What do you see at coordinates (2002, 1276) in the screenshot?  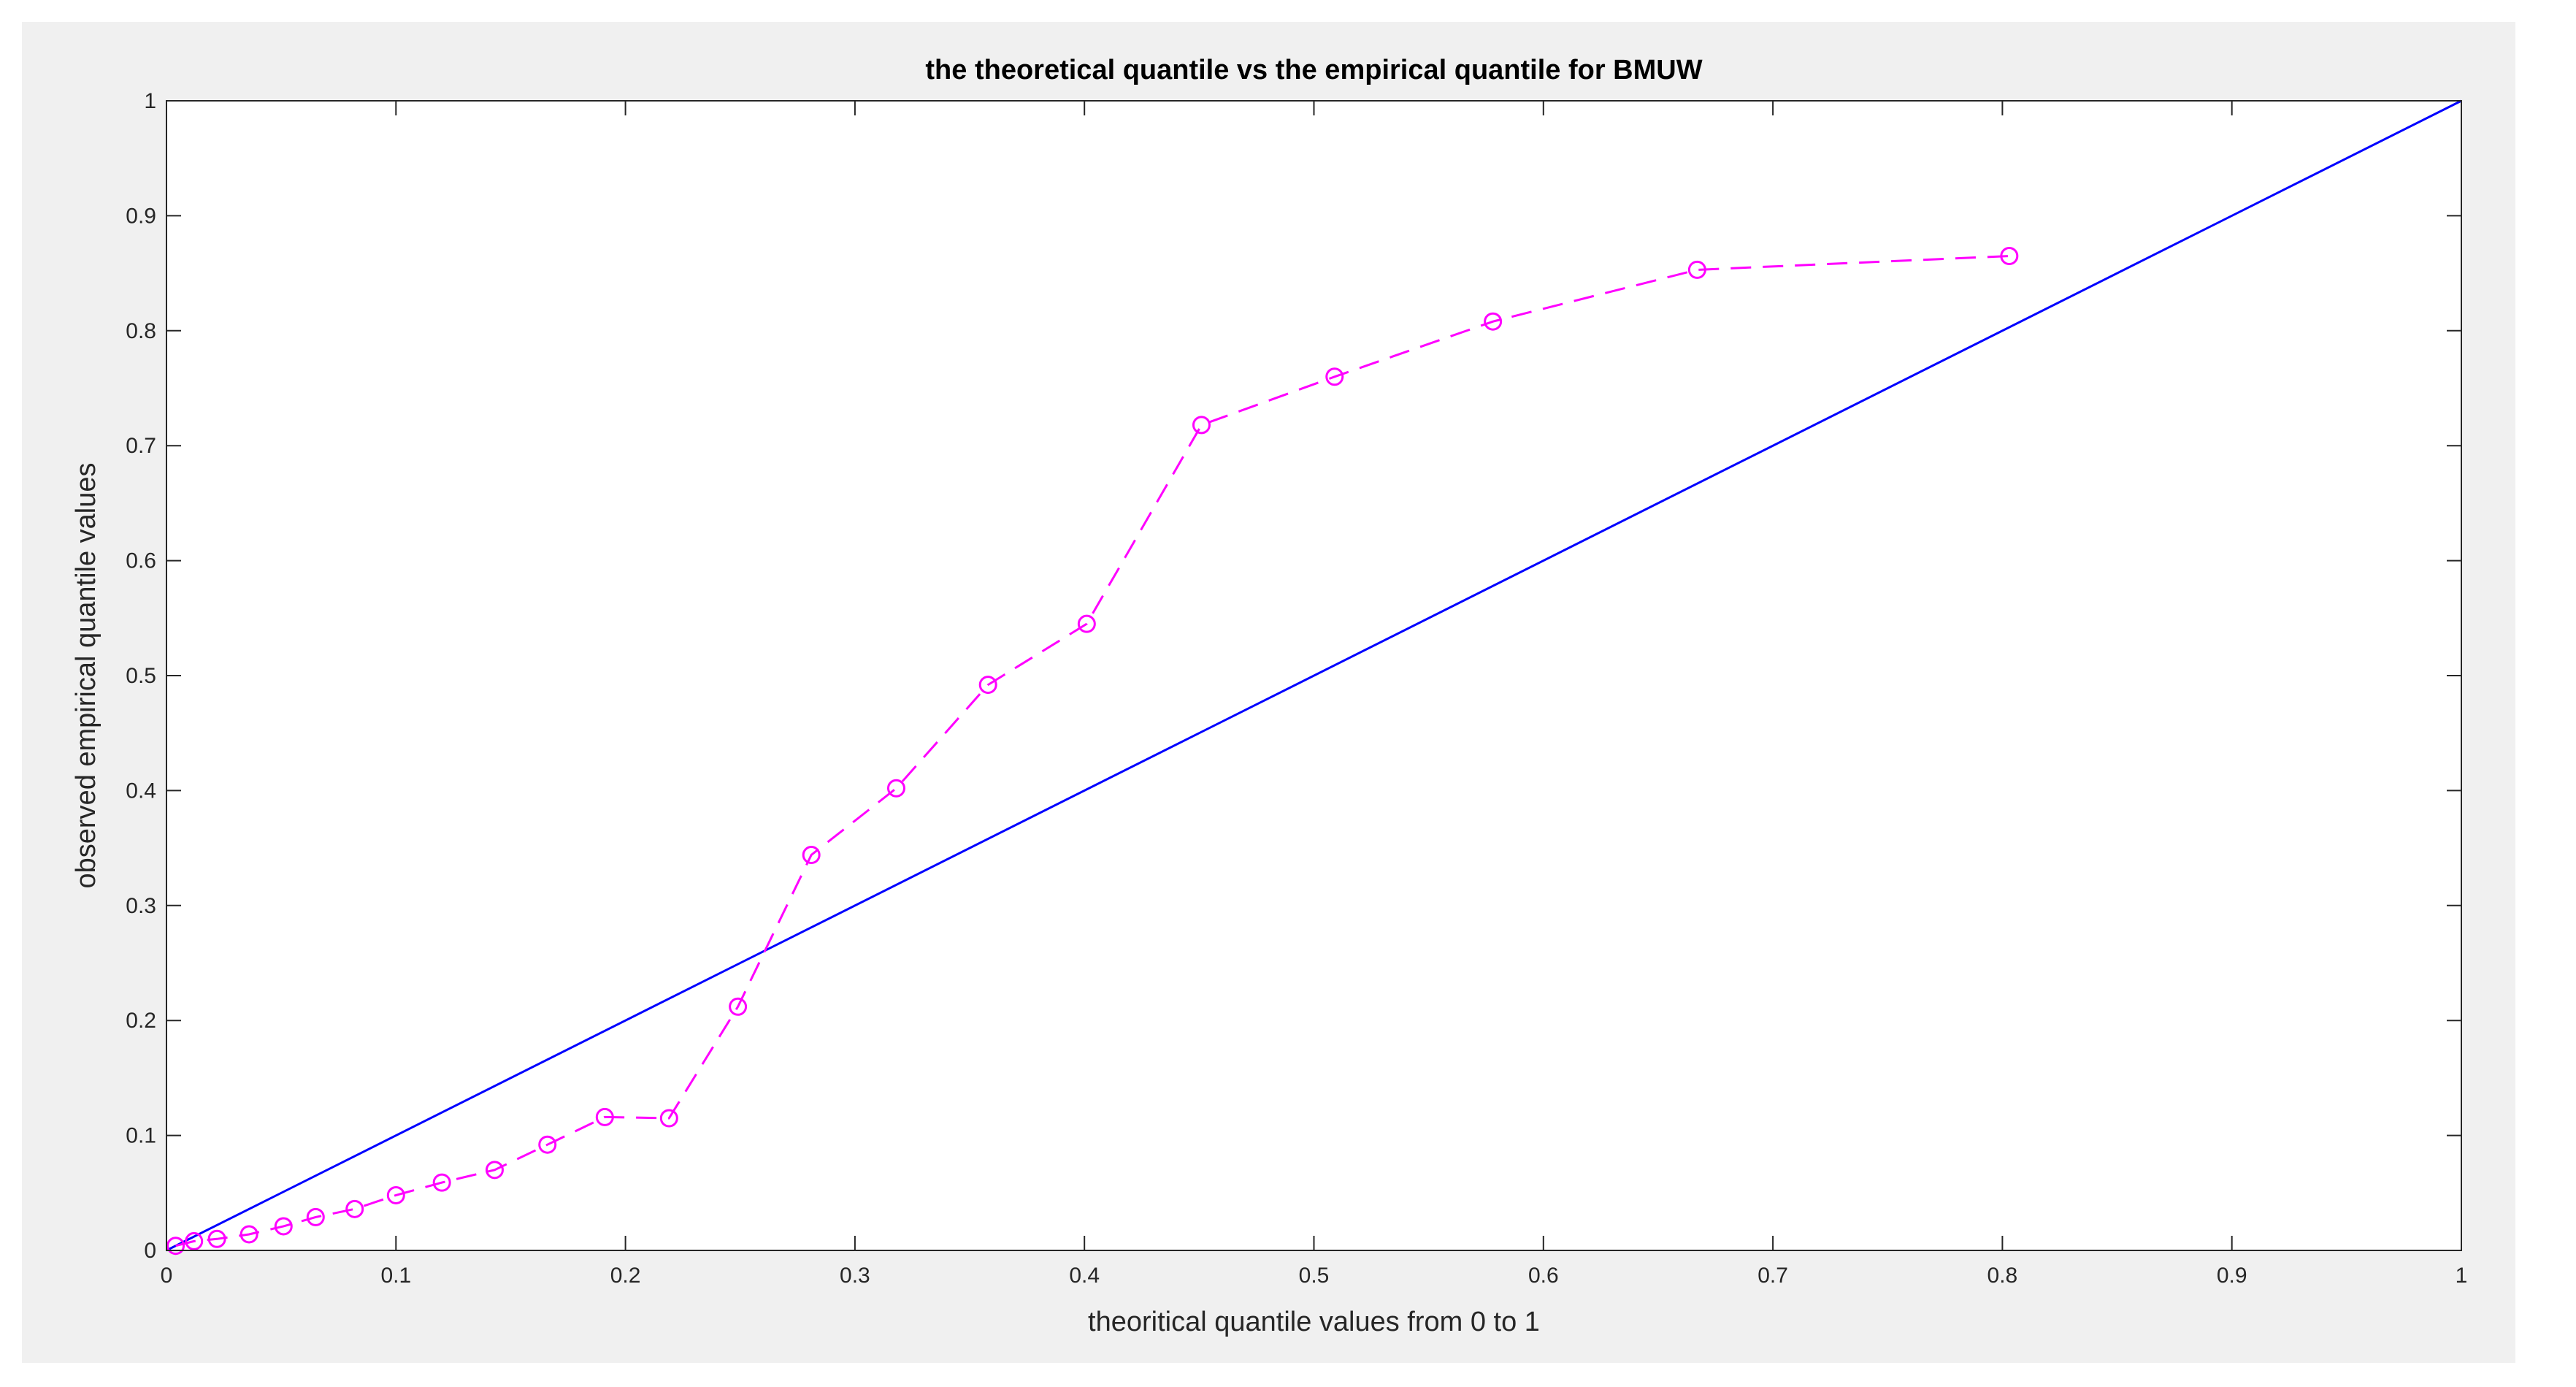 I see `x-tick-label: 0.8` at bounding box center [2002, 1276].